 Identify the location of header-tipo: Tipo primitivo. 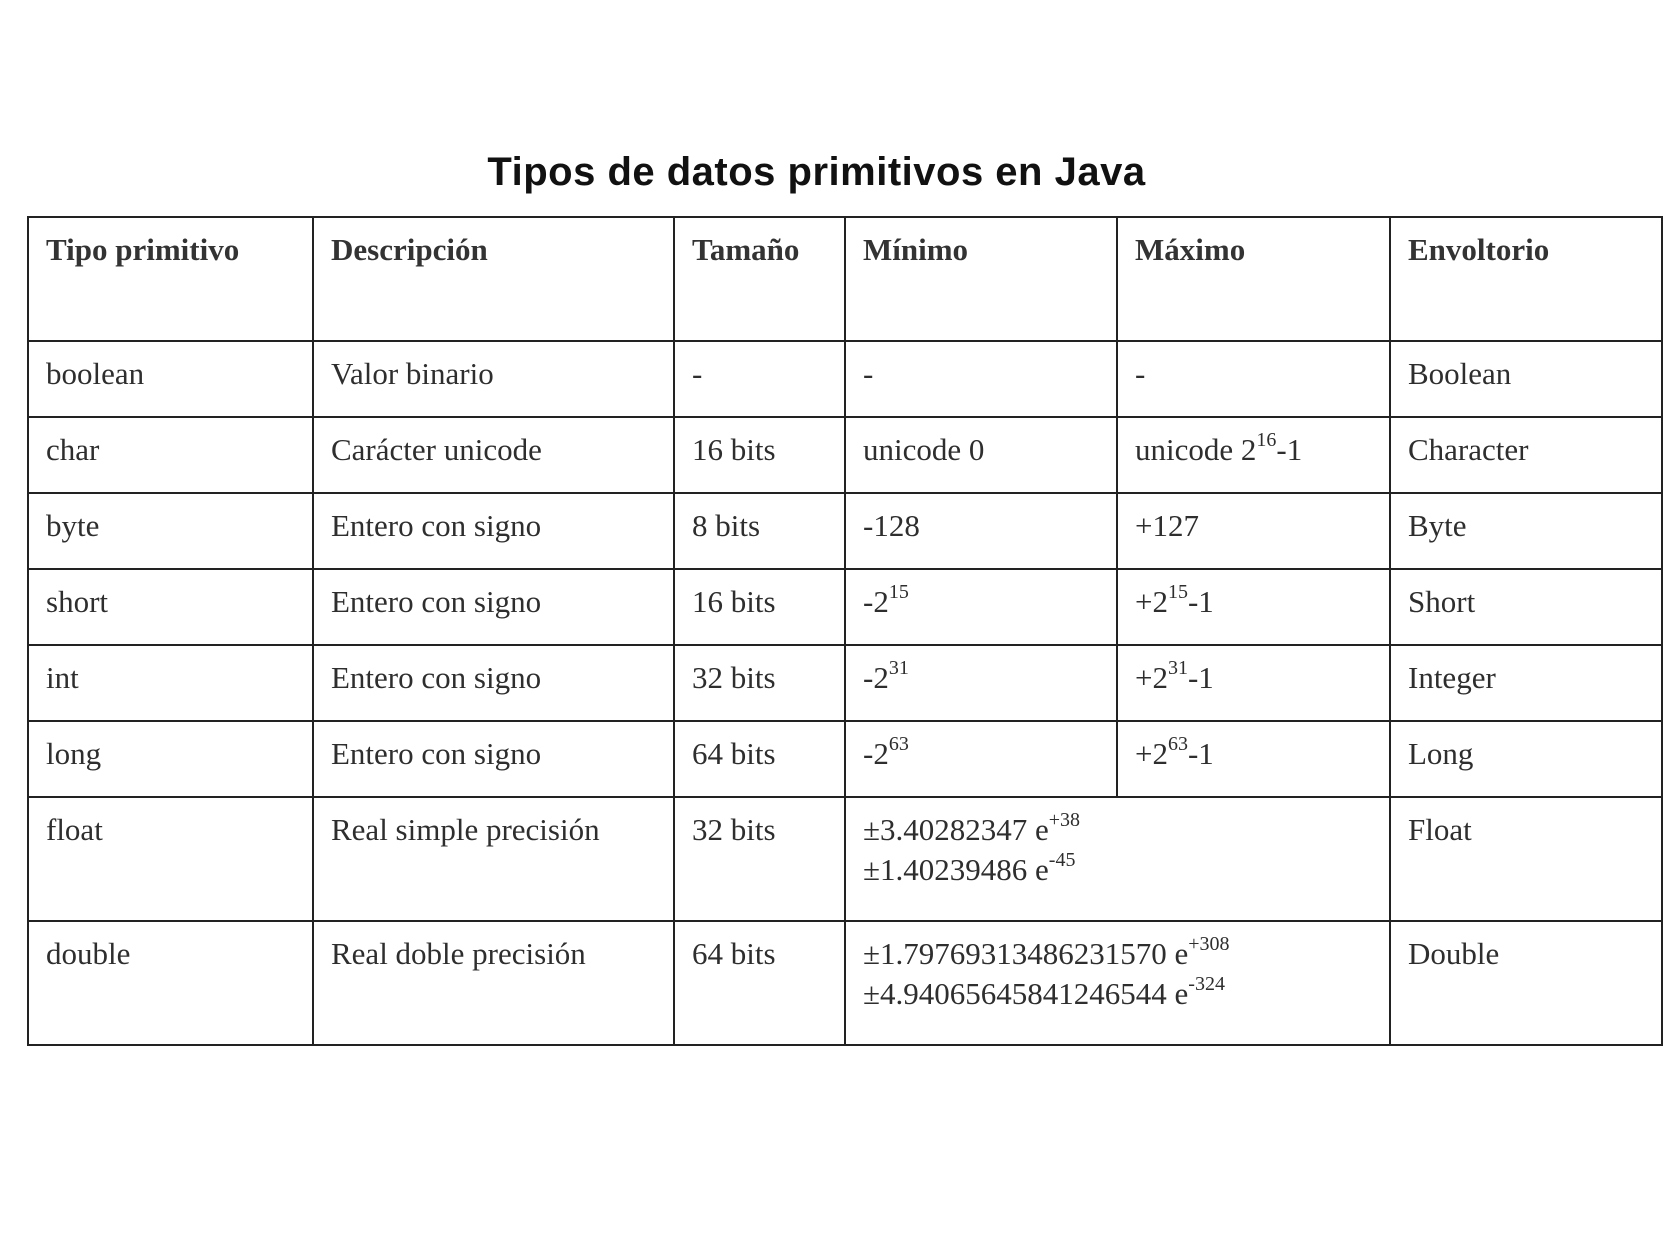
(170, 279).